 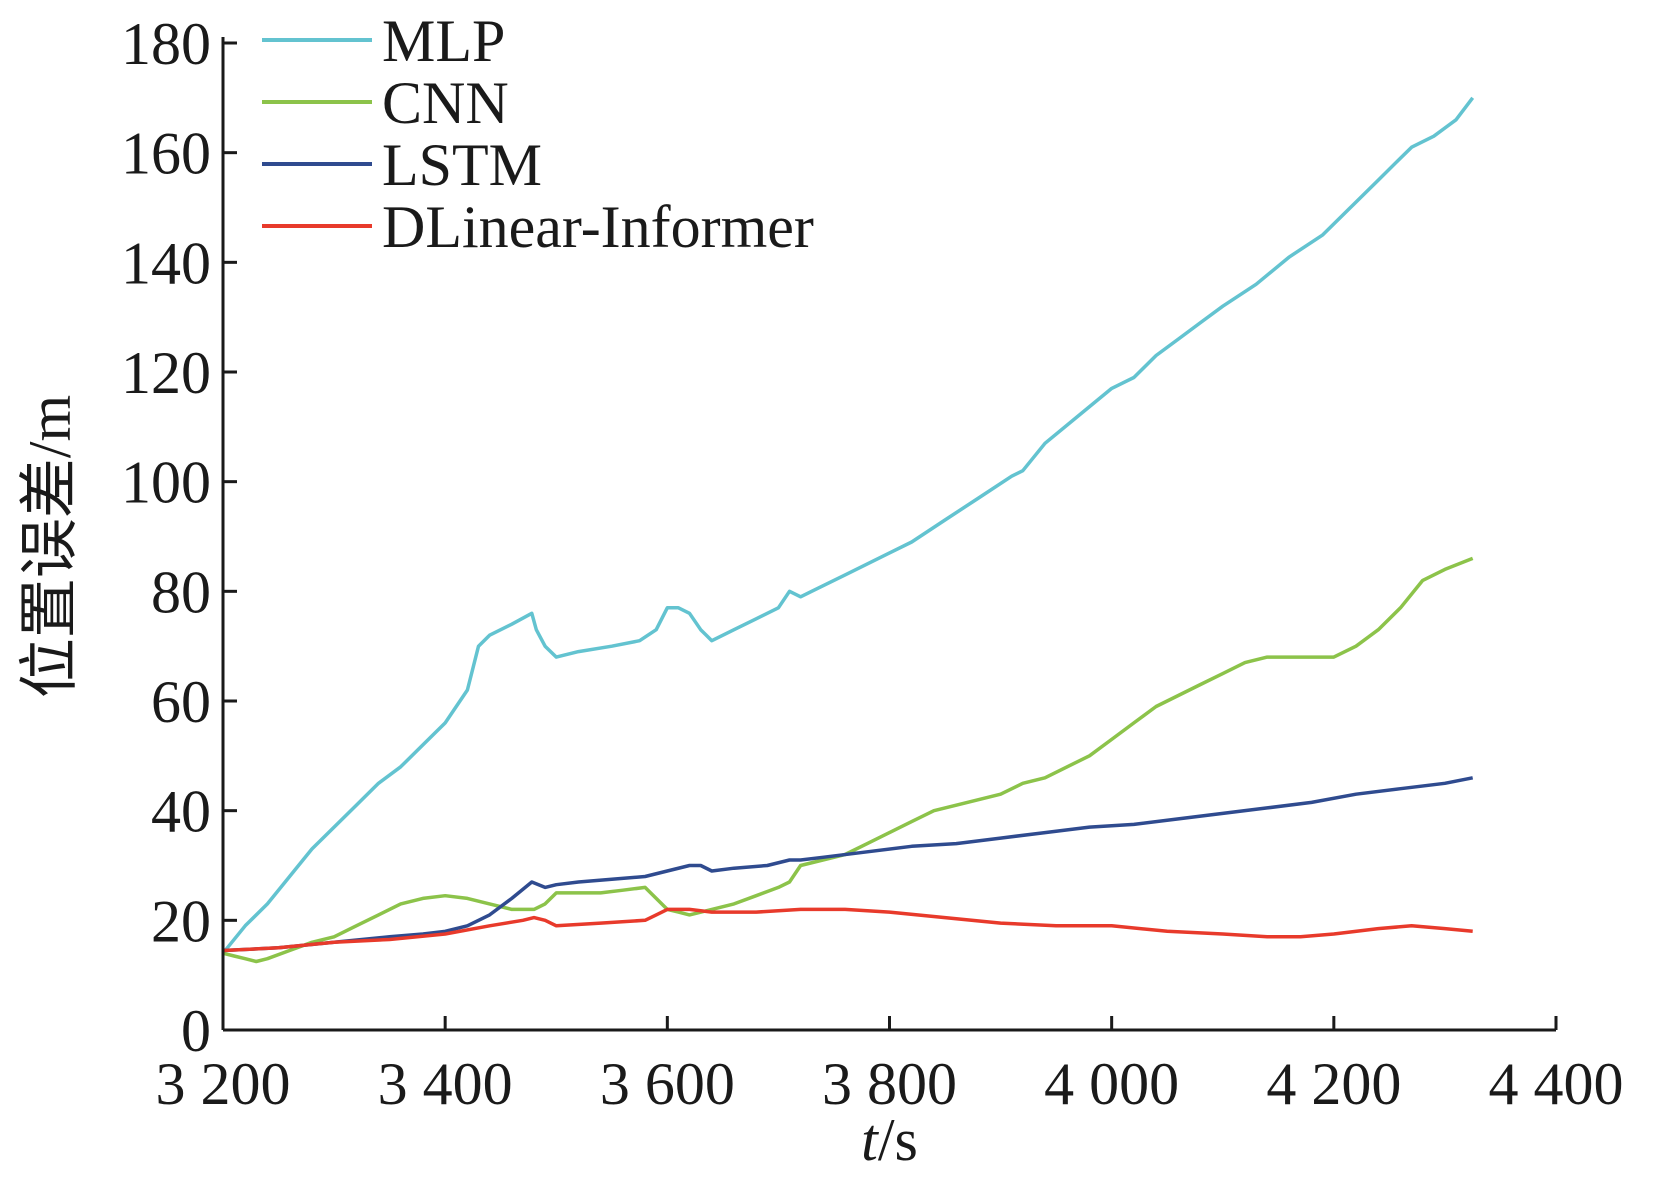 What do you see at coordinates (1556, 1084) in the screenshot?
I see `x-tick-label: 4 400` at bounding box center [1556, 1084].